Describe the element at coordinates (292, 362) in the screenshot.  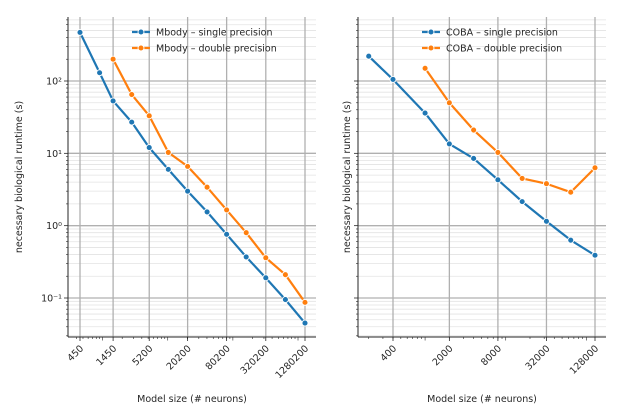
I see `x-tick-label: 1280200` at that location.